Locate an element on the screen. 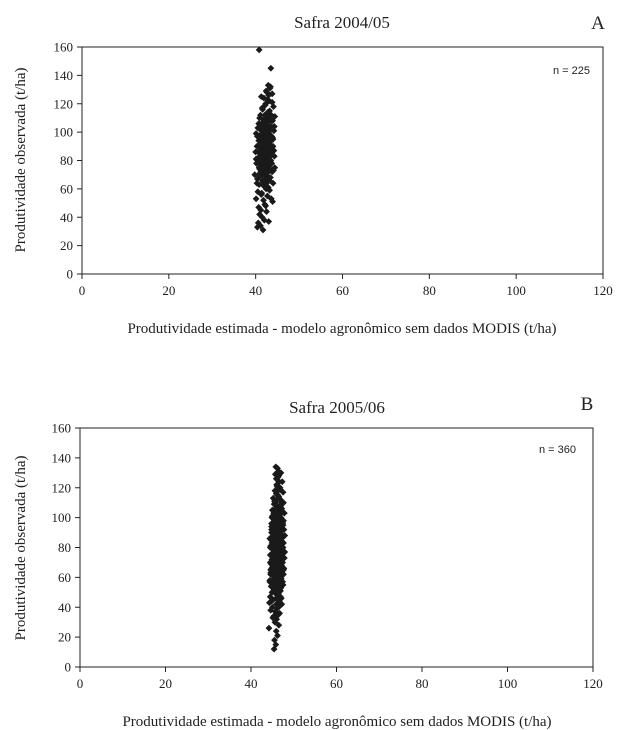  chart-a-x-tick-label: 0 is located at coordinates (82, 290).